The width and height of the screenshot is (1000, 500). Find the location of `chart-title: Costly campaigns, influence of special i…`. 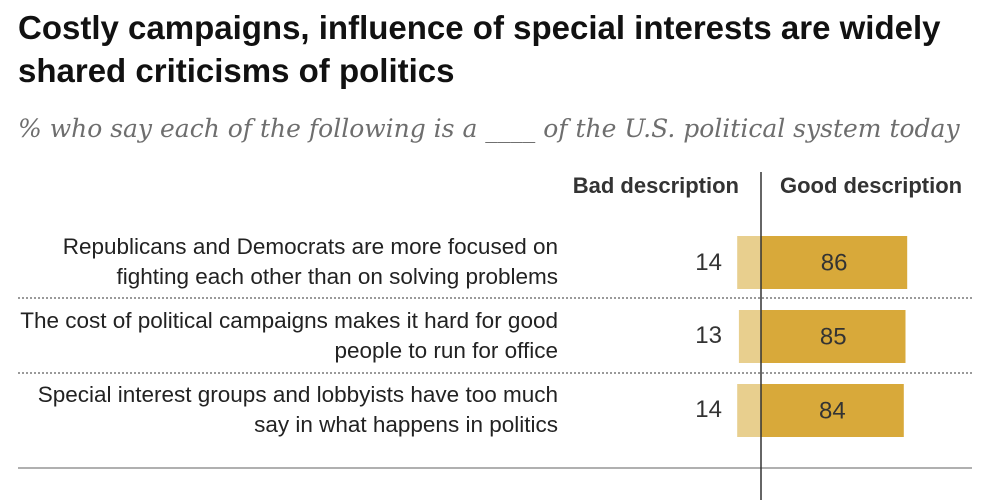

chart-title: Costly campaigns, influence of special i… is located at coordinates (479, 49).